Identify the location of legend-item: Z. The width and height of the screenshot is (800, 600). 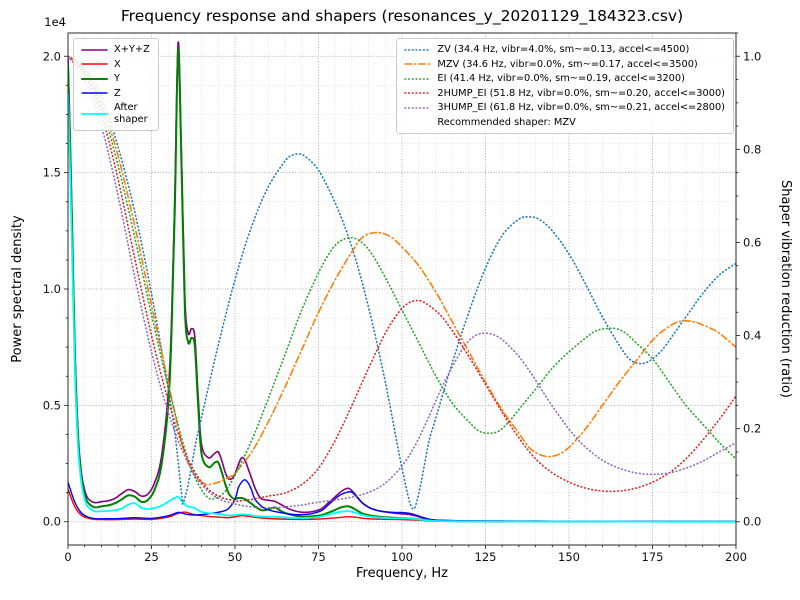
(115, 94).